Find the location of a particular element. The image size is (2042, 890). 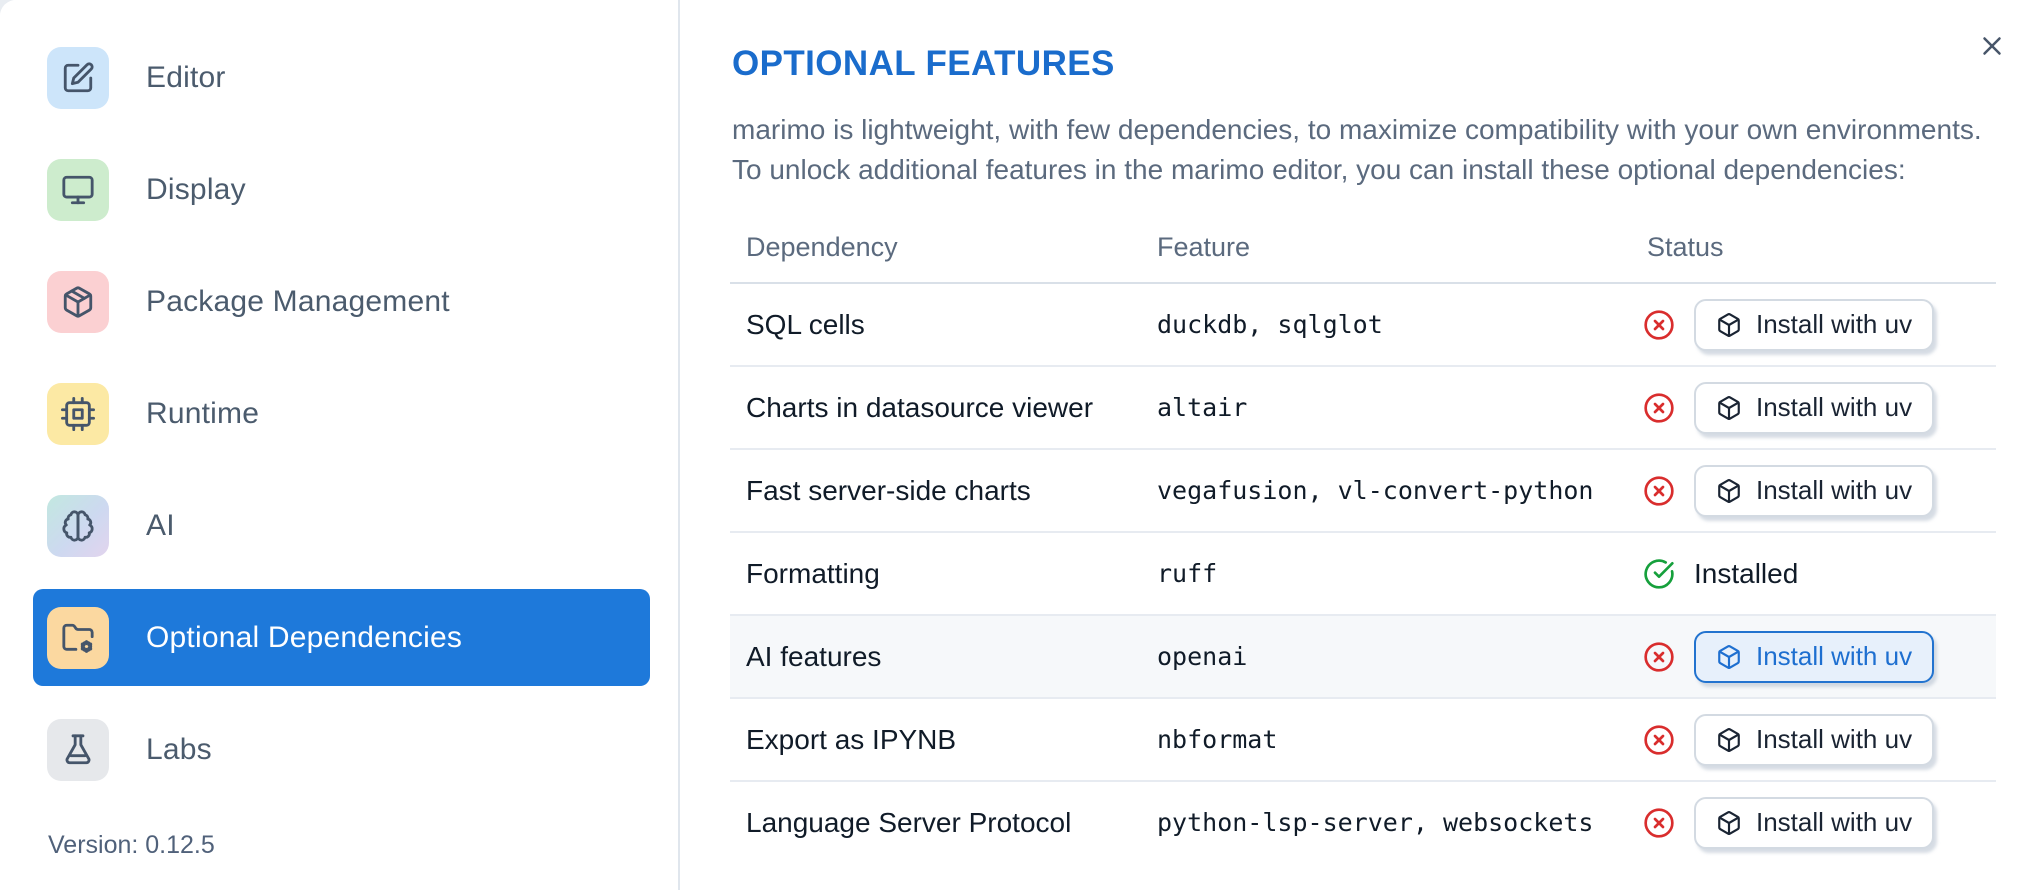

sidebar-item-package-management: Package Management is located at coordinates (341, 301).